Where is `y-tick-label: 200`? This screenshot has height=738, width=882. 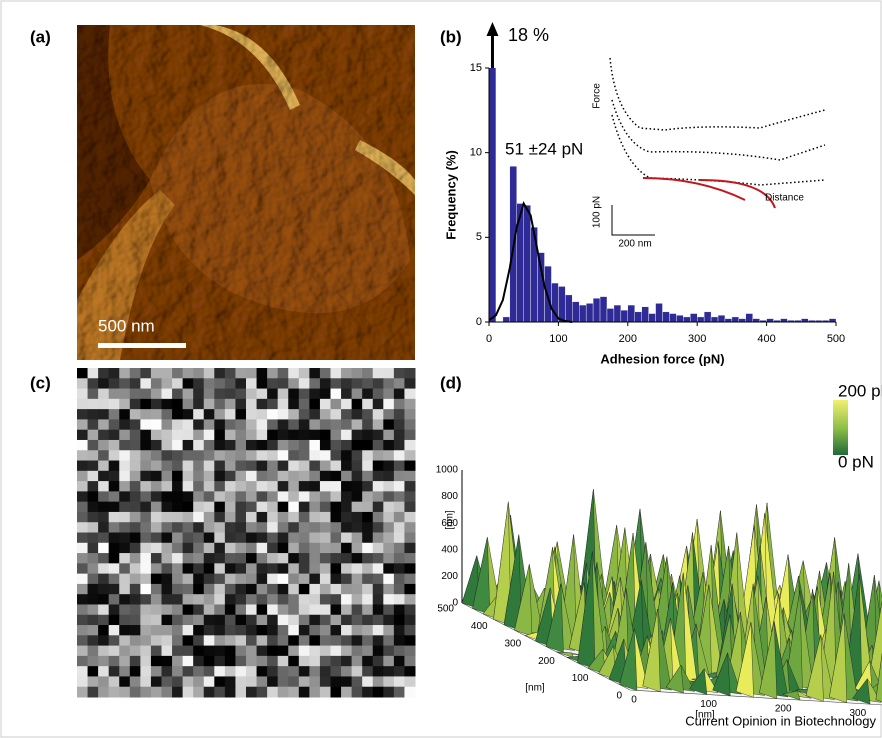 y-tick-label: 200 is located at coordinates (546, 661).